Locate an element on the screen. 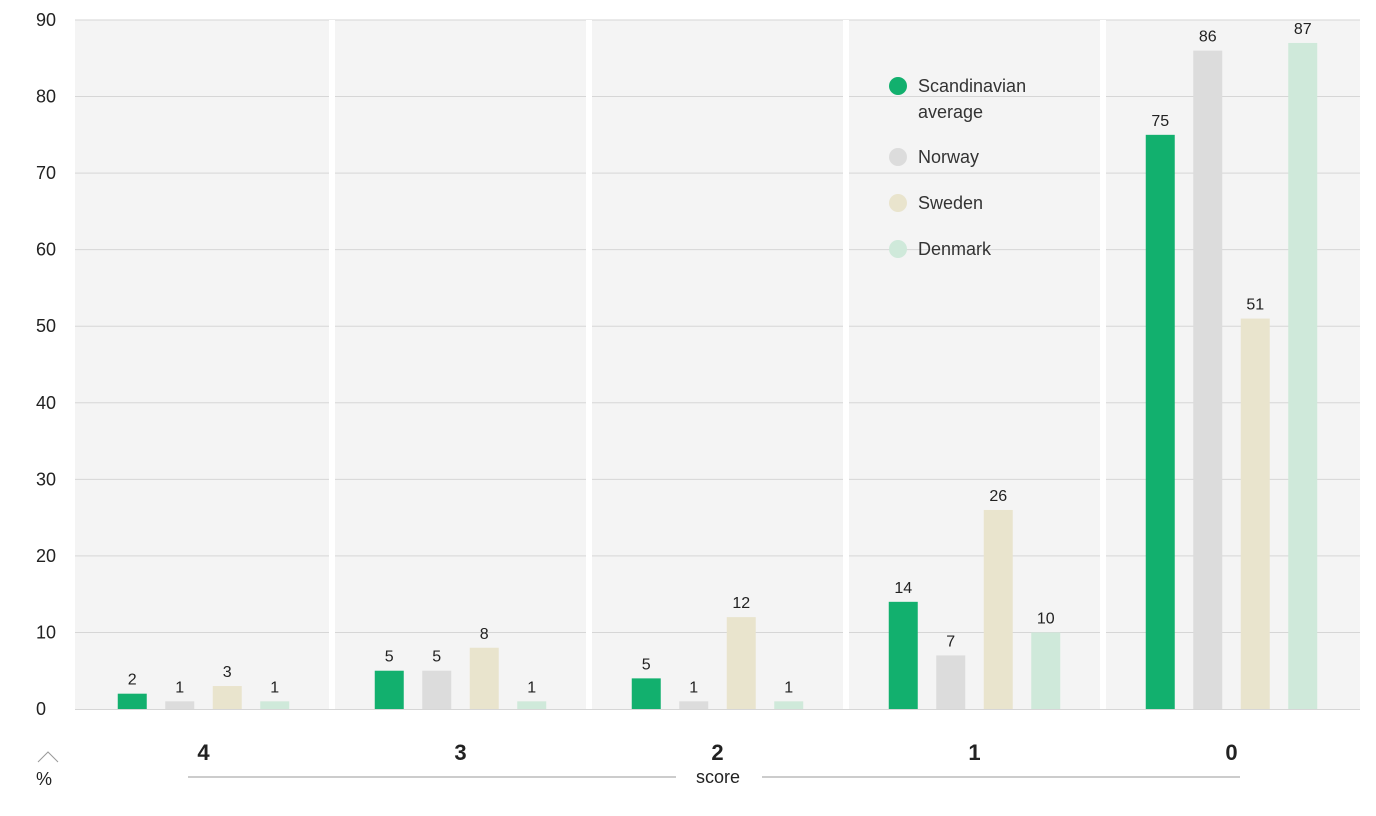 This screenshot has width=1376, height=816. y-tick-label: 90 is located at coordinates (46, 20).